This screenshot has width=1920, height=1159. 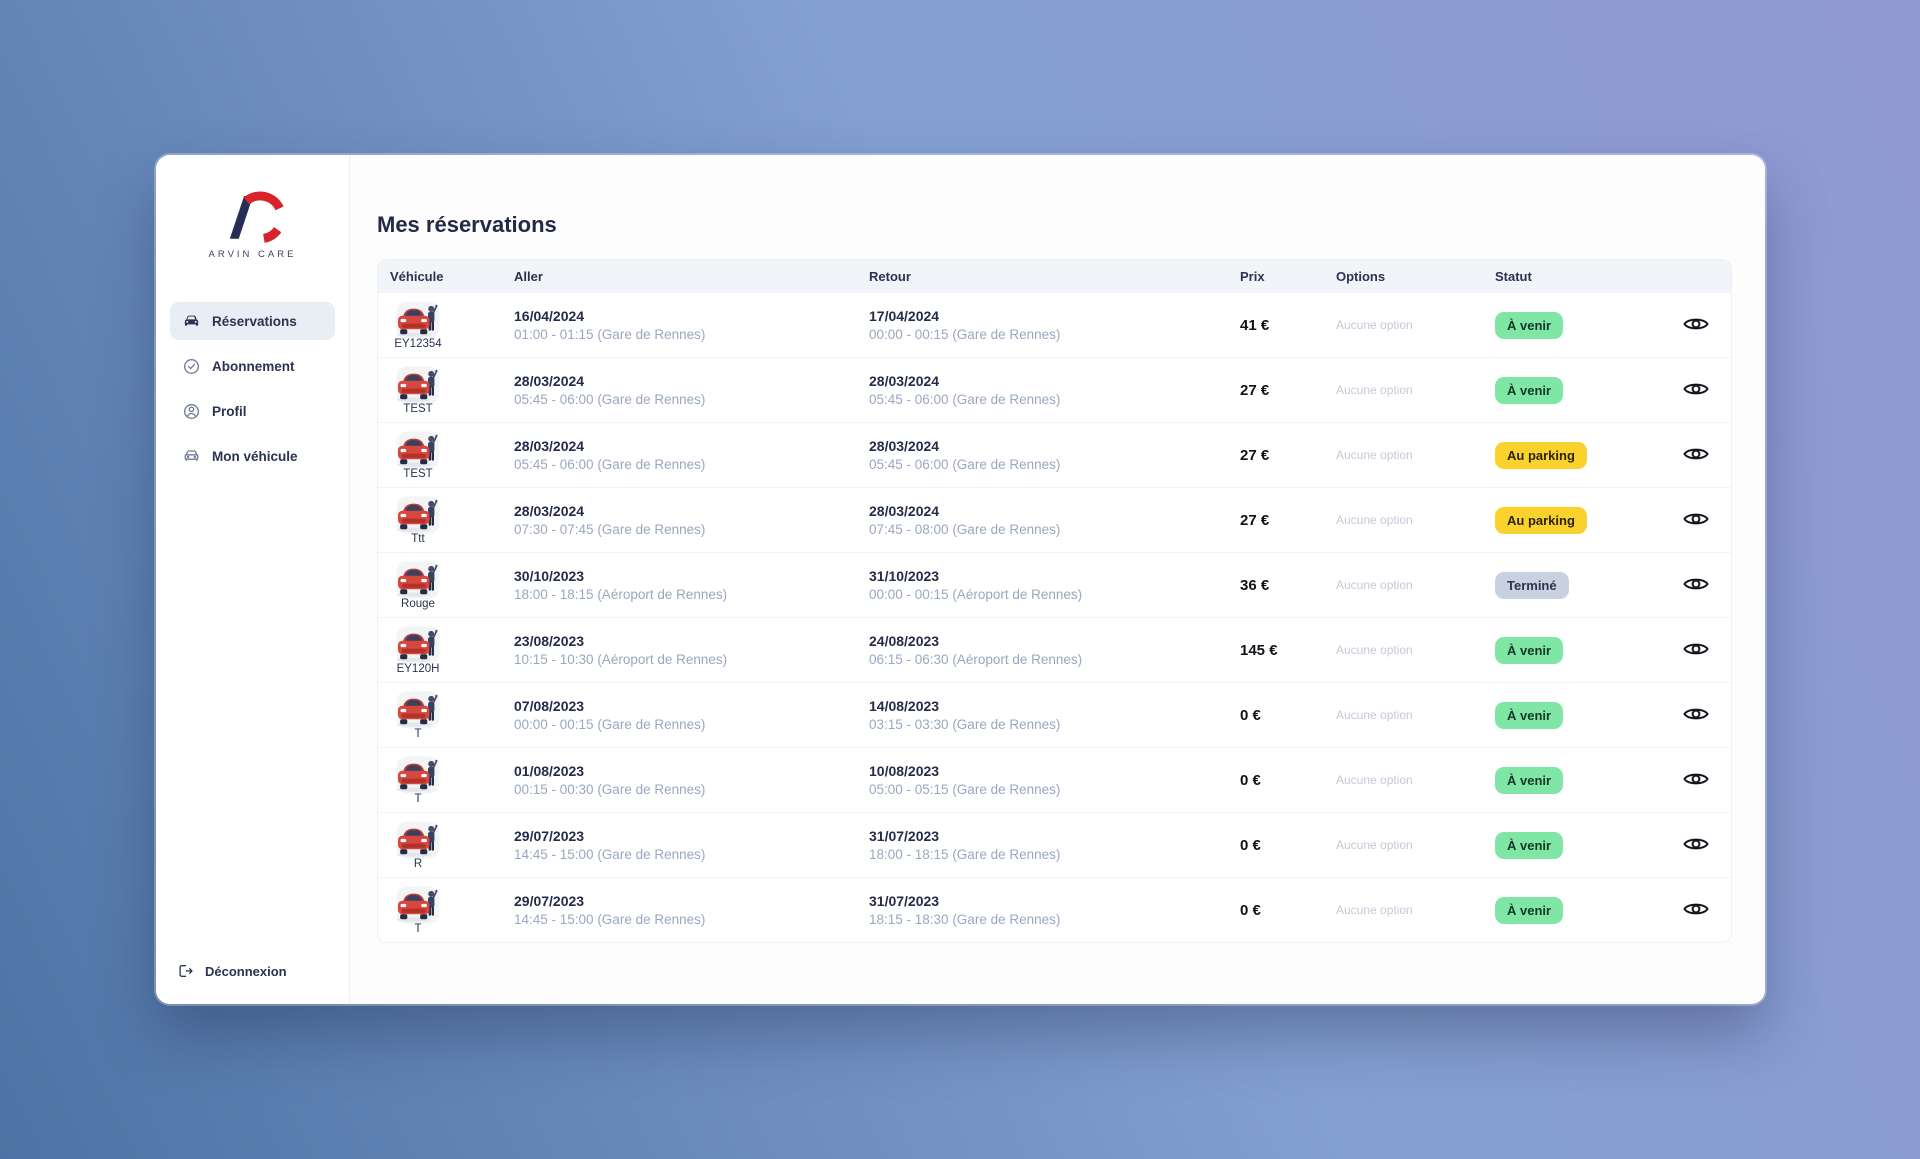 What do you see at coordinates (904, 641) in the screenshot?
I see `retour-date: 24/08/2023` at bounding box center [904, 641].